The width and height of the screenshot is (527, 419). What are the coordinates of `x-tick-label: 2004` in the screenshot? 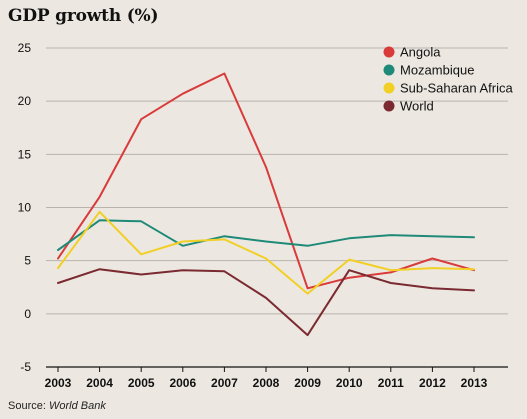 It's located at (99, 383).